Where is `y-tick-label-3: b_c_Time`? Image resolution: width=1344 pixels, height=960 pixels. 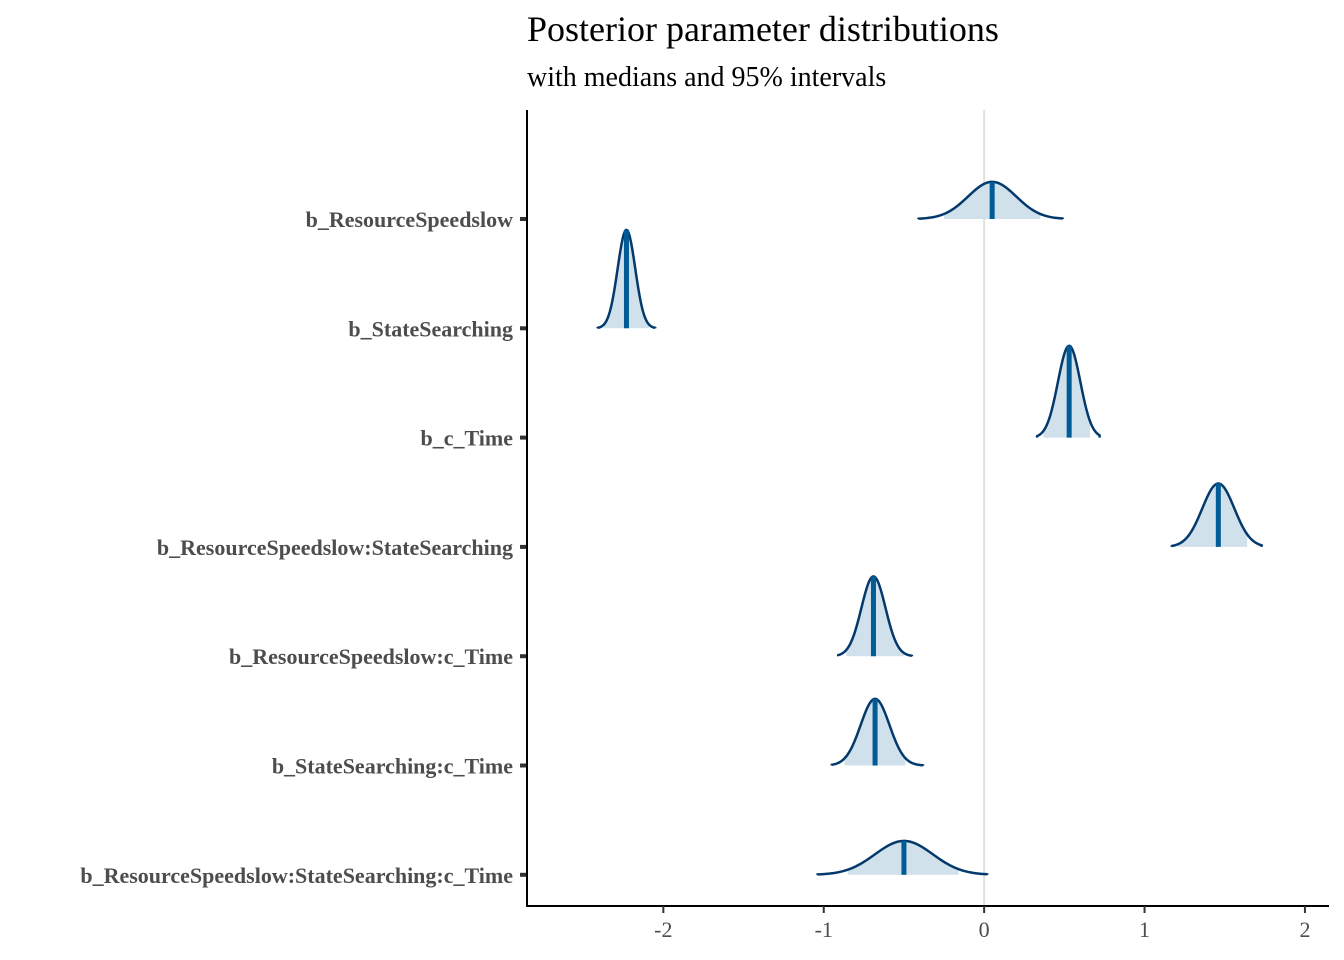
y-tick-label-3: b_c_Time is located at coordinates (467, 438).